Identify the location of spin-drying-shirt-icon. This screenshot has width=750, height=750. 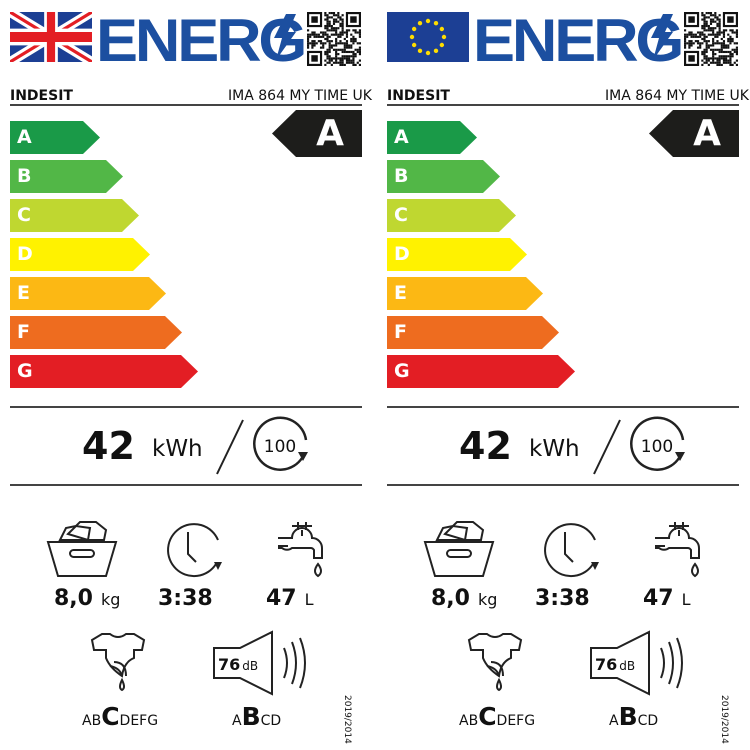
(495, 662).